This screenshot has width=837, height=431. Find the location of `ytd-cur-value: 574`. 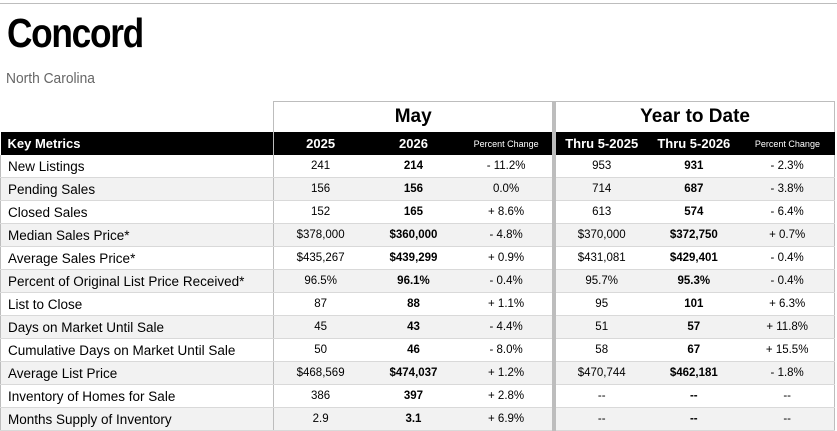

ytd-cur-value: 574 is located at coordinates (694, 212).